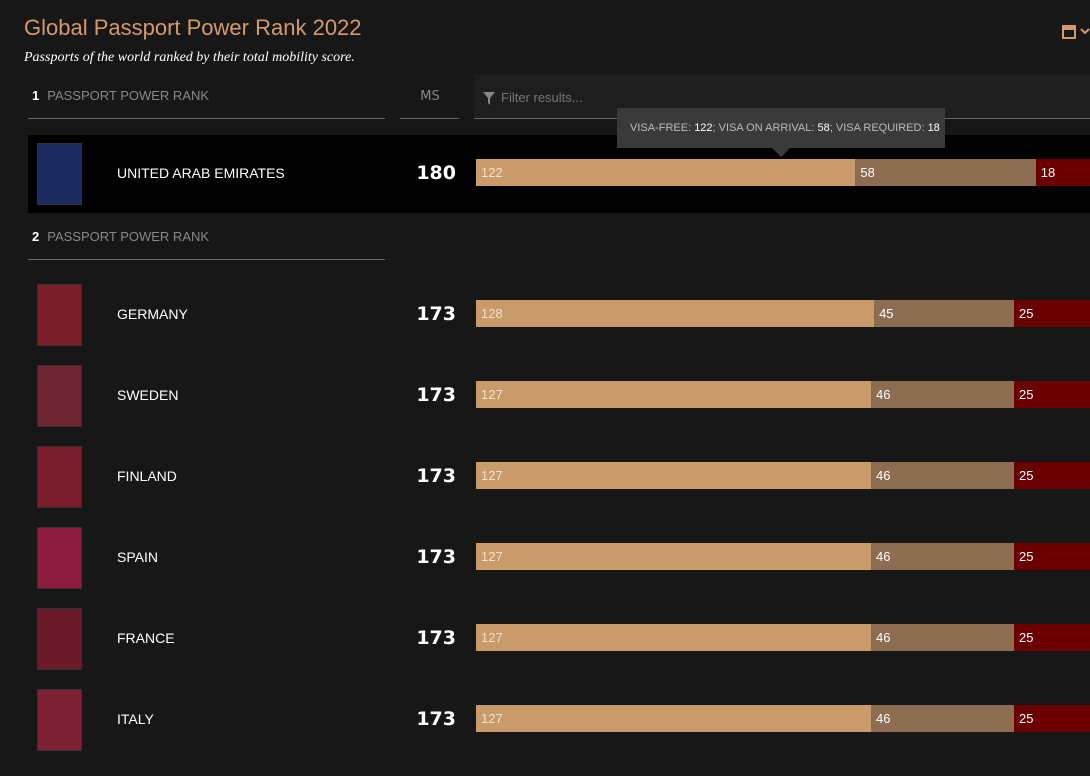  Describe the element at coordinates (1062, 172) in the screenshot. I see `bar-segment: 18` at that location.